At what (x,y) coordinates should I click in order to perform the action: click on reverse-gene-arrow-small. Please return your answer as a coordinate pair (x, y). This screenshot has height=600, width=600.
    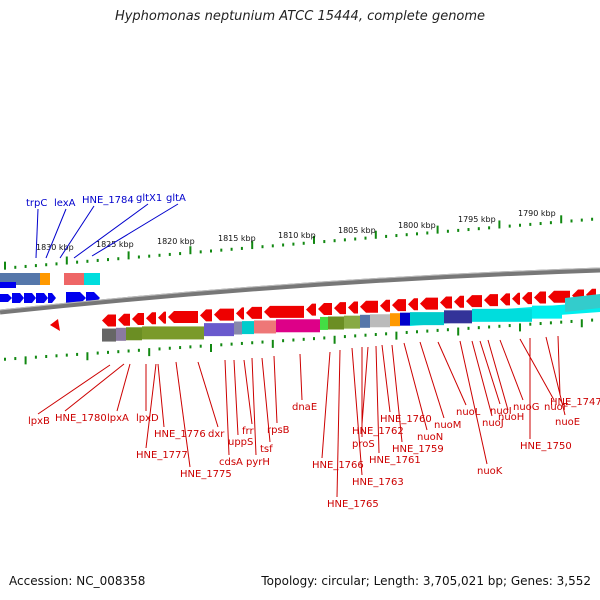
    Looking at the image, I should click on (55, 325).